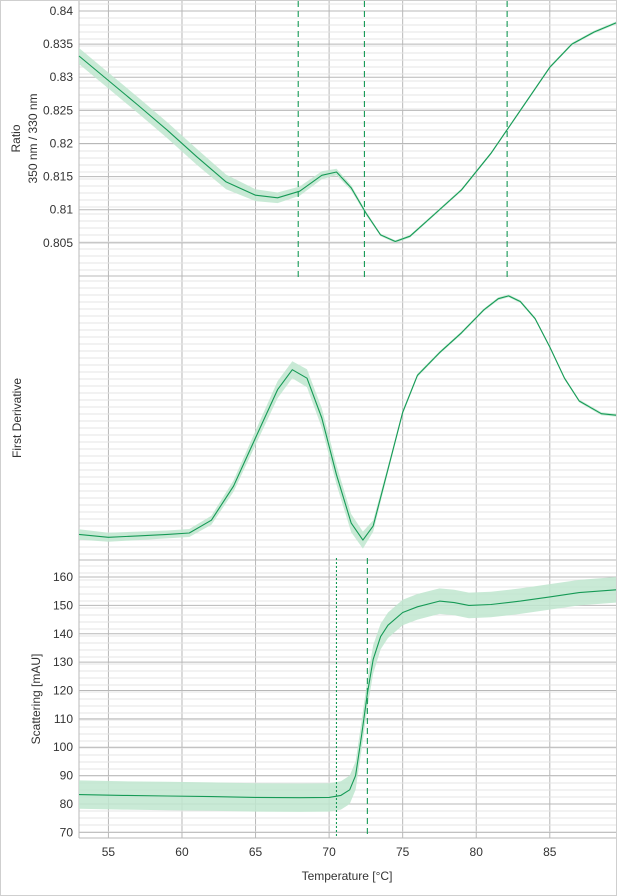  Describe the element at coordinates (67, 832) in the screenshot. I see `y-tick-label: 70` at that location.